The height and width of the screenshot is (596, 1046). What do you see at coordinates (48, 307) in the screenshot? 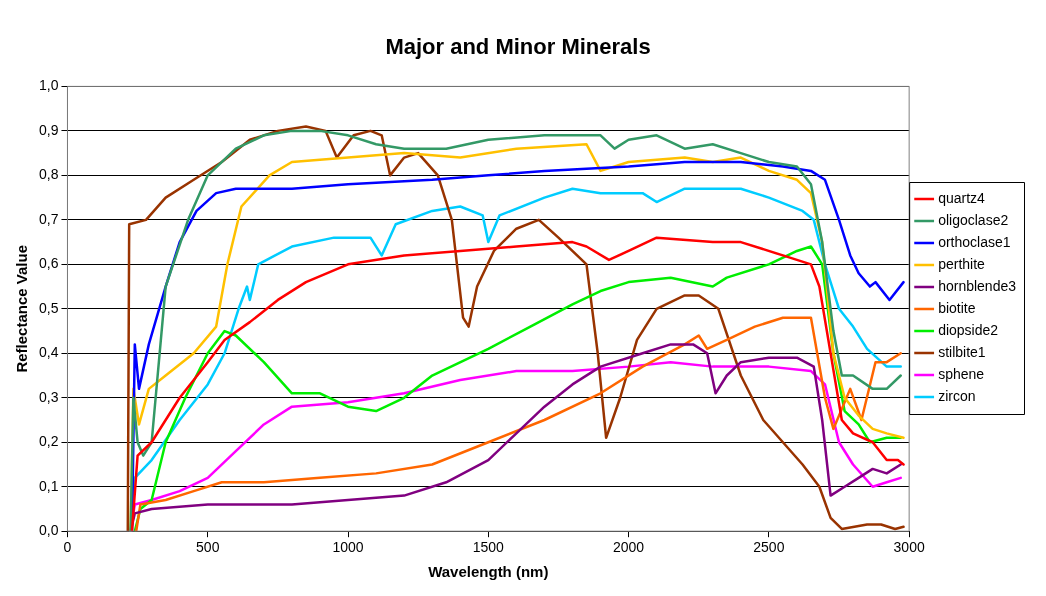
I see `y-tick-label: 0,5` at bounding box center [48, 307].